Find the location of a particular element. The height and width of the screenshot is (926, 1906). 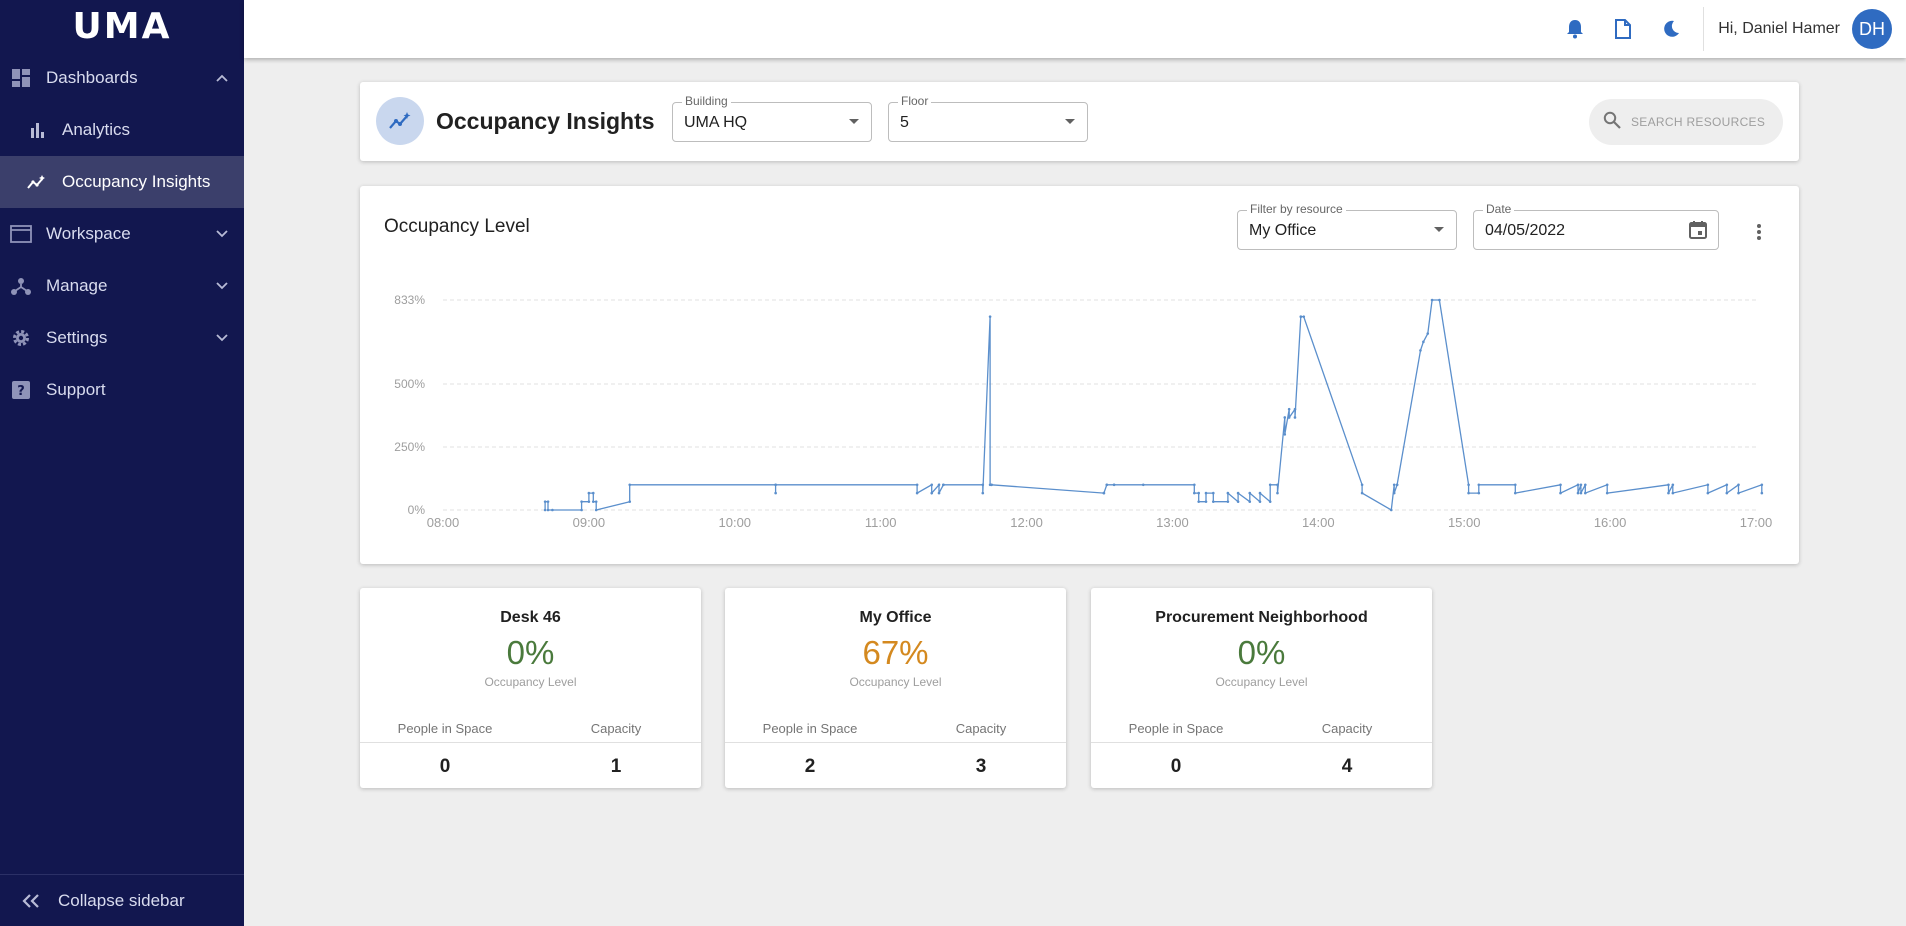

y-tick-label: 833% is located at coordinates (409, 300).